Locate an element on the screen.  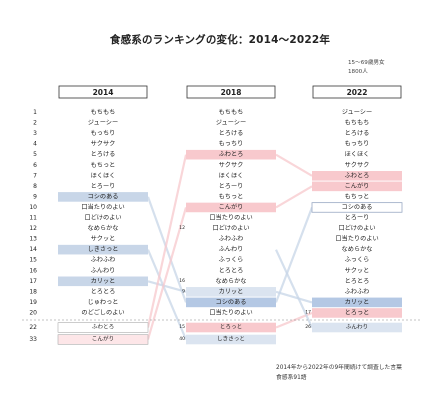
rank-number: 16 is located at coordinates (33, 270).